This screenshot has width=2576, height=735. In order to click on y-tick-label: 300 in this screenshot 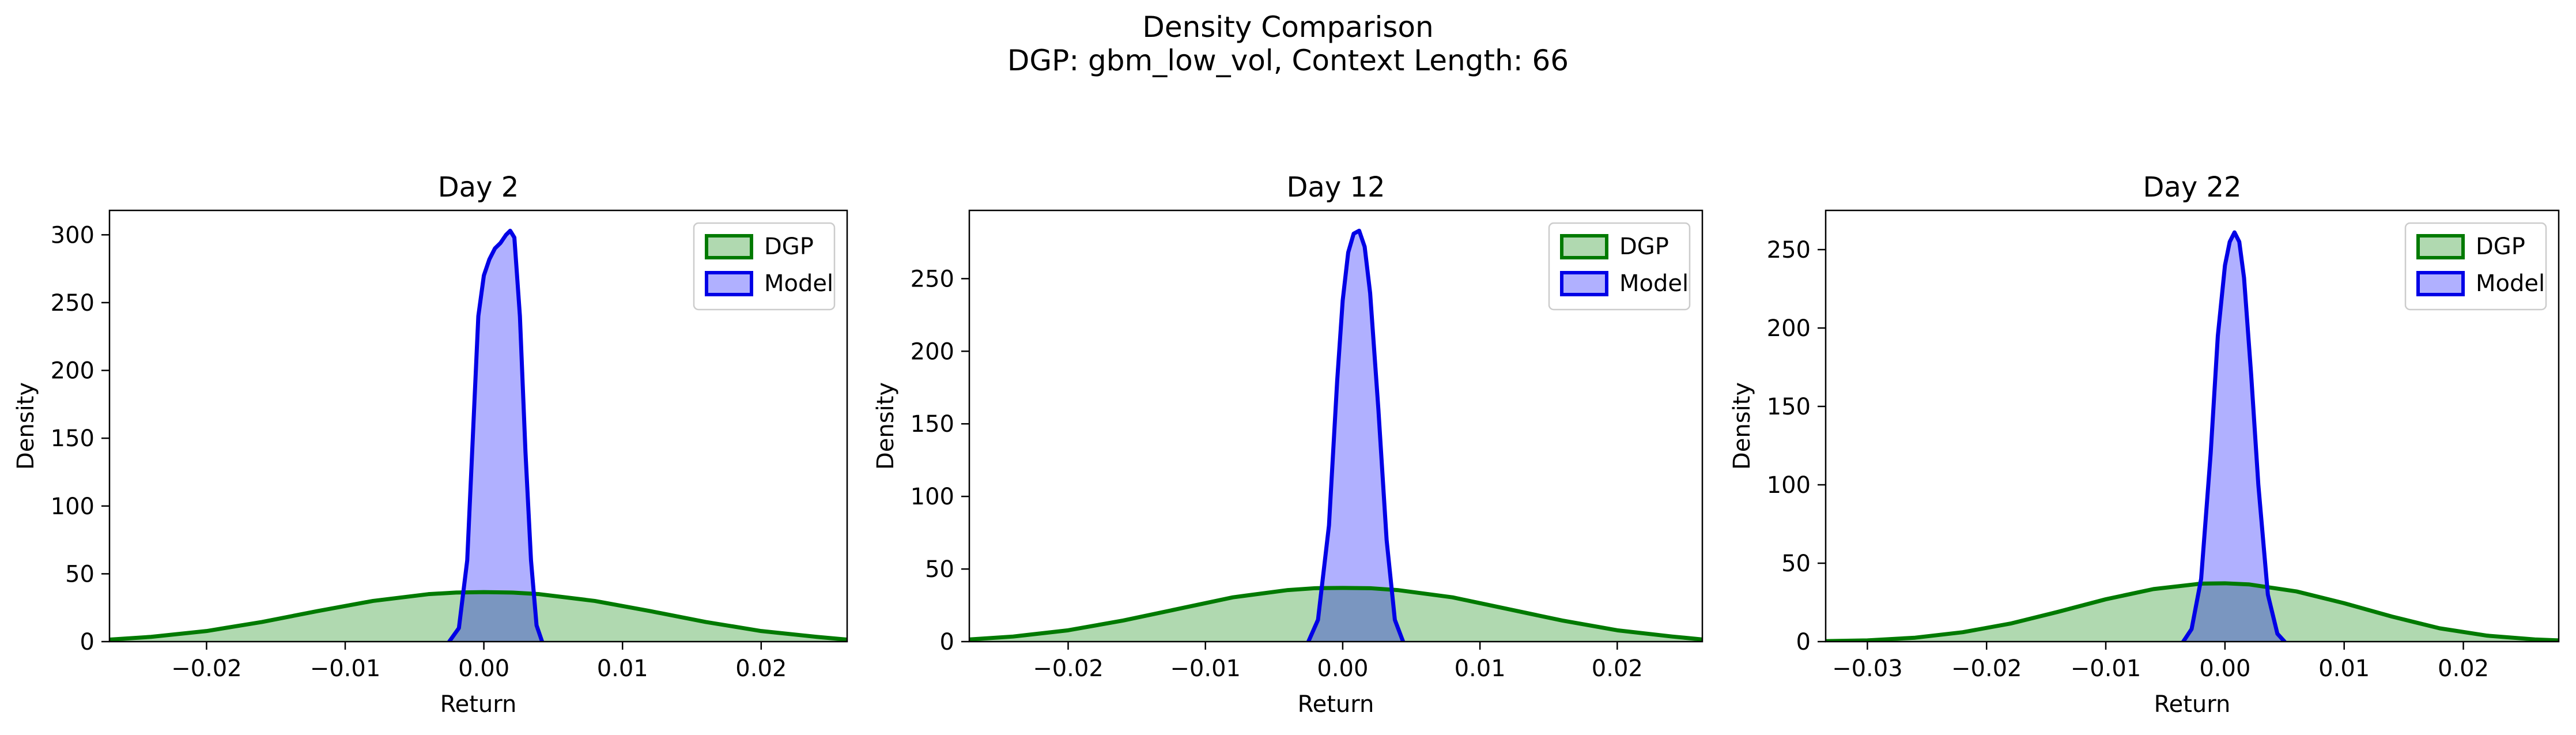, I will do `click(73, 235)`.